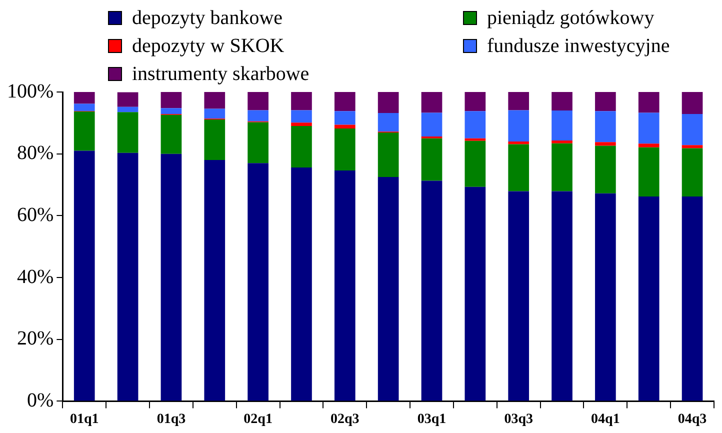 The image size is (722, 433). Describe the element at coordinates (692, 420) in the screenshot. I see `x-tick-label: 04q3` at that location.